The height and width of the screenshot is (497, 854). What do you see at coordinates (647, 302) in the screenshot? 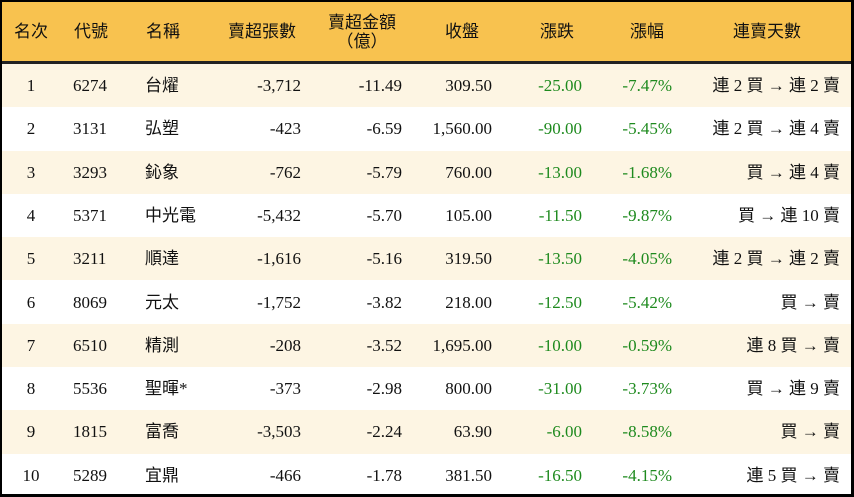
I see `cell-change-pct: -5.42%` at bounding box center [647, 302].